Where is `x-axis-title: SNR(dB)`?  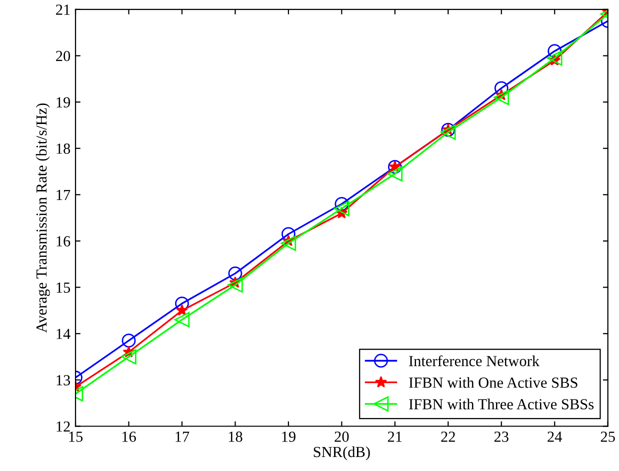
x-axis-title: SNR(dB) is located at coordinates (342, 453).